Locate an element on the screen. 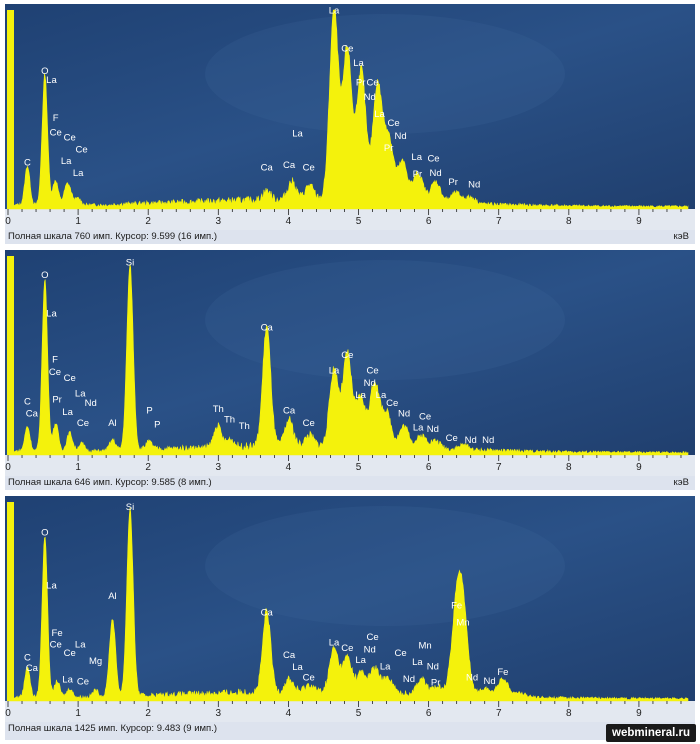 The image size is (700, 744). zero-peak is located at coordinates (10, 601).